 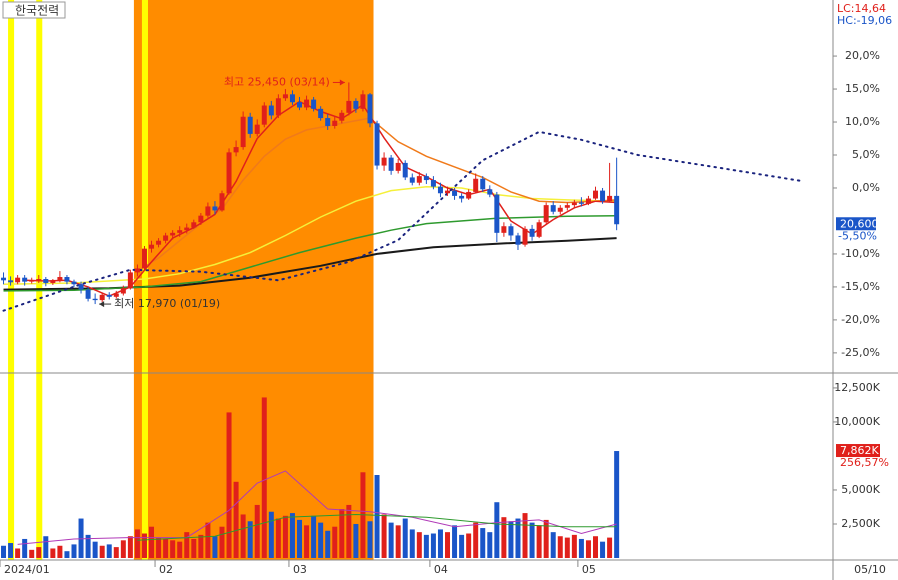 I want to click on annotation-arrowhead, so click(x=102, y=304).